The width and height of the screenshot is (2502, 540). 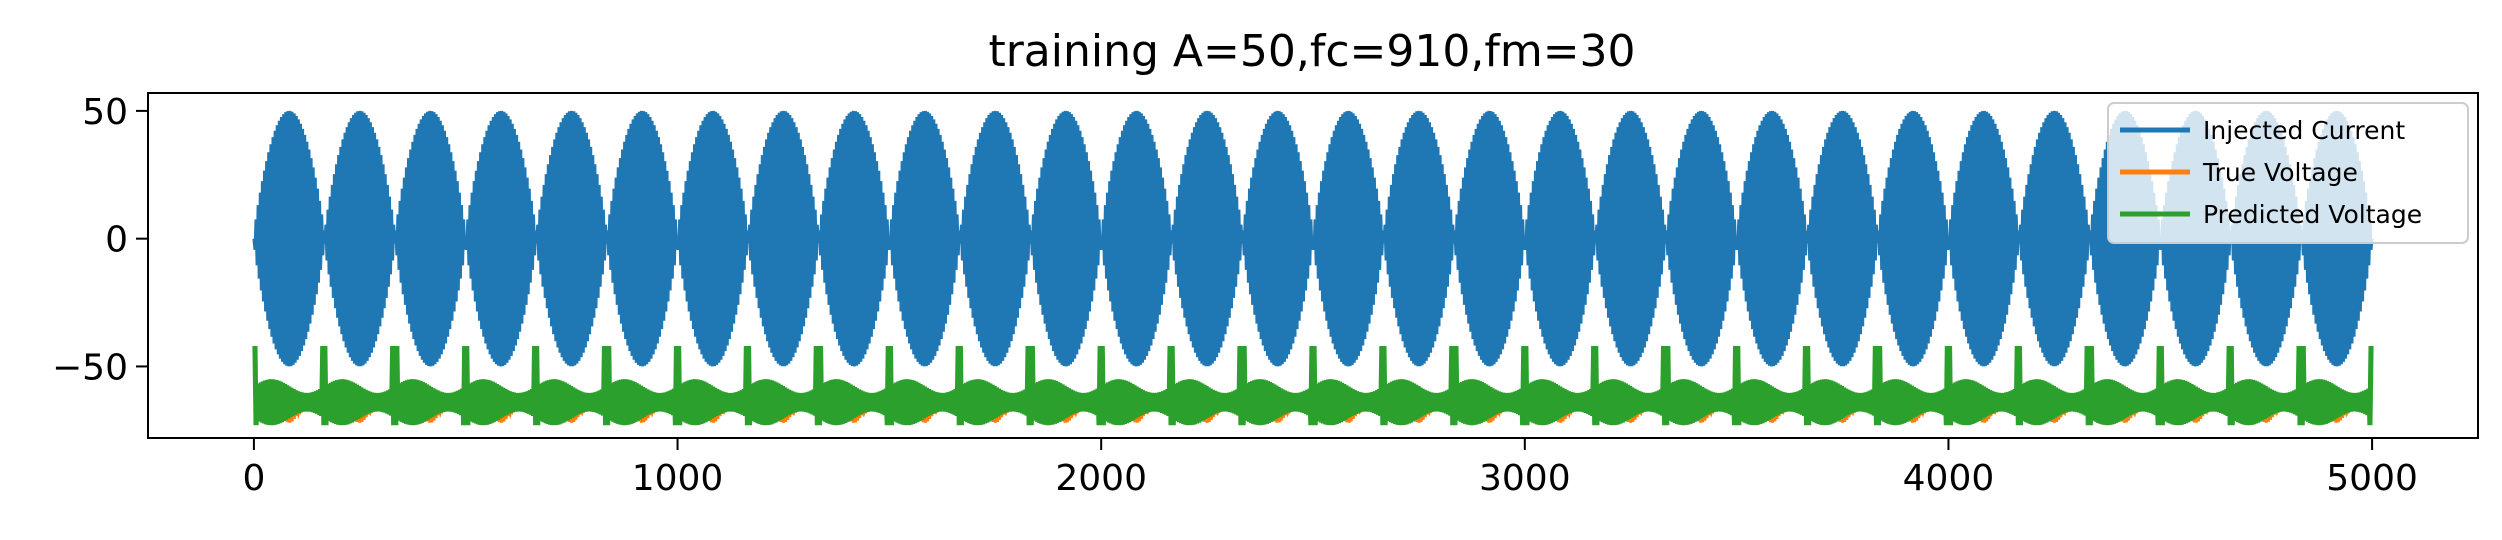 What do you see at coordinates (253, 478) in the screenshot?
I see `x-tick-label: 0` at bounding box center [253, 478].